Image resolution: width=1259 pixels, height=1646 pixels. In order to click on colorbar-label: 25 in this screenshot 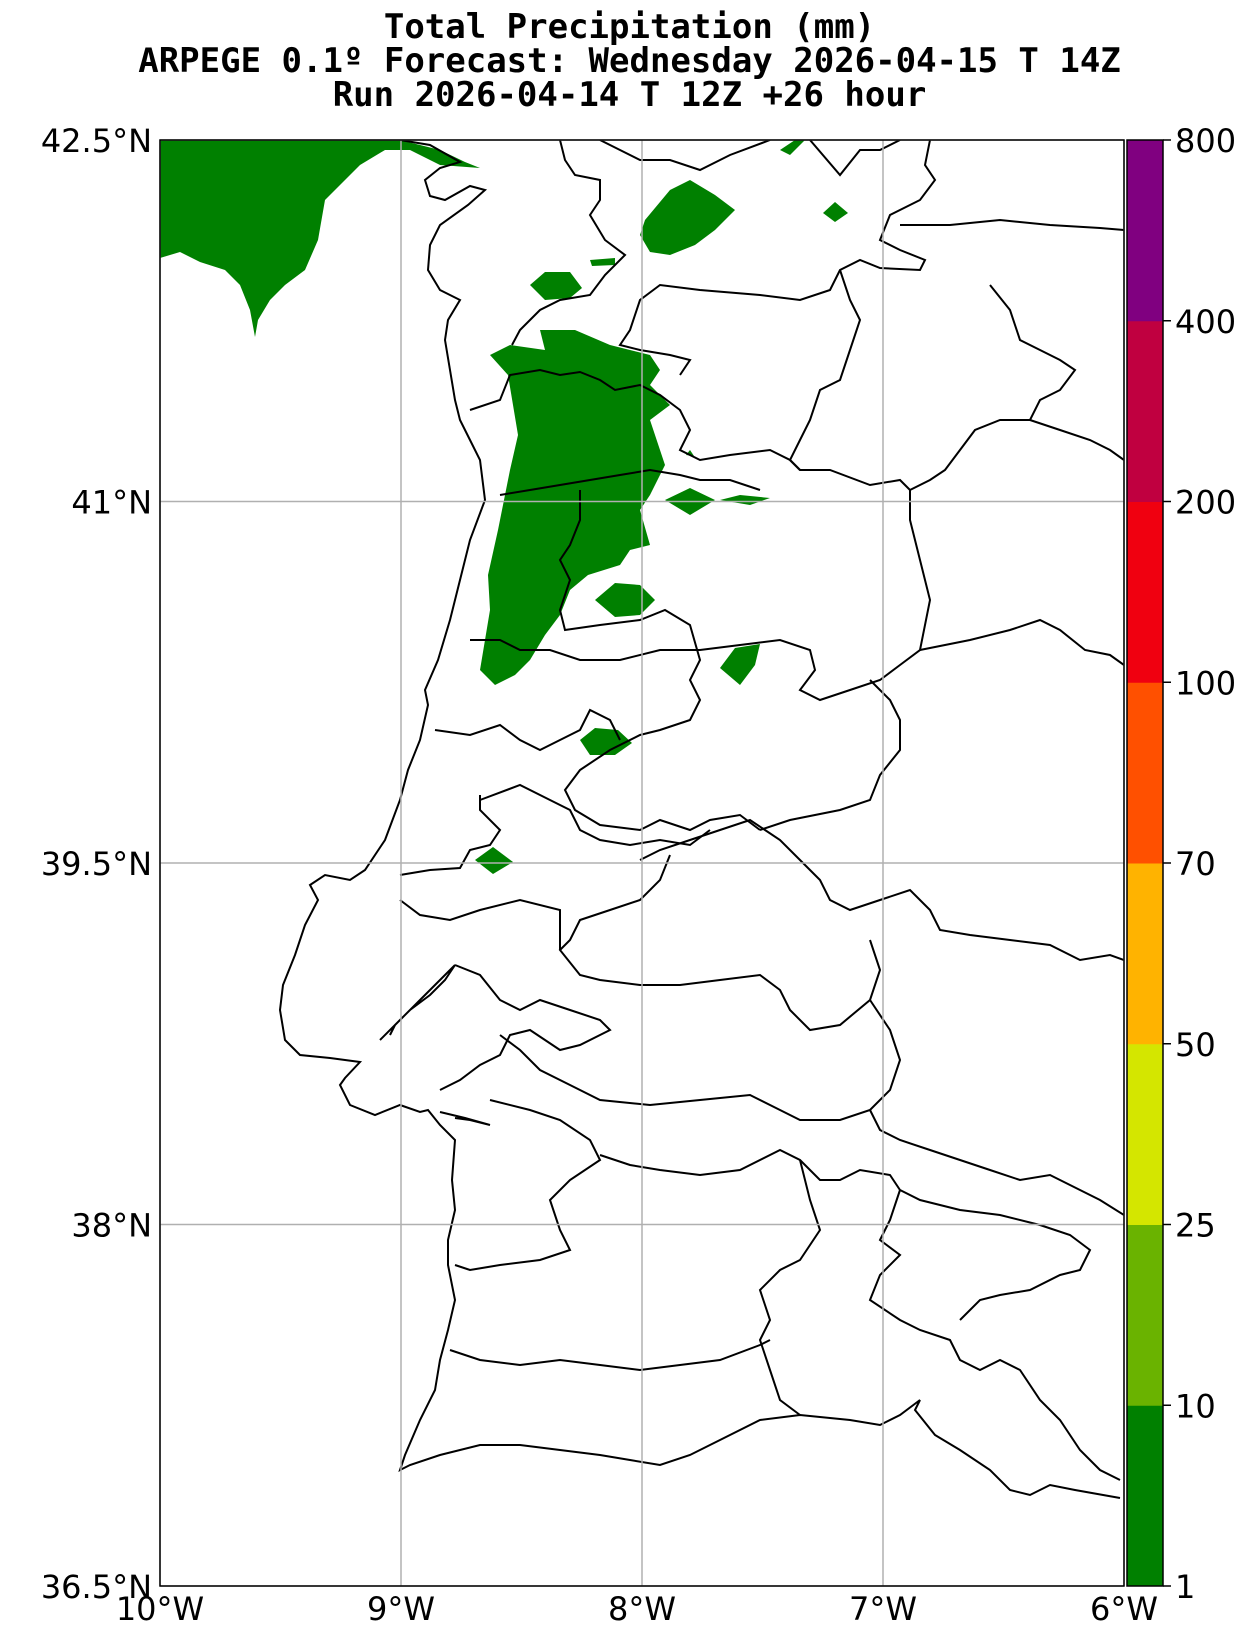, I will do `click(1195, 1226)`.